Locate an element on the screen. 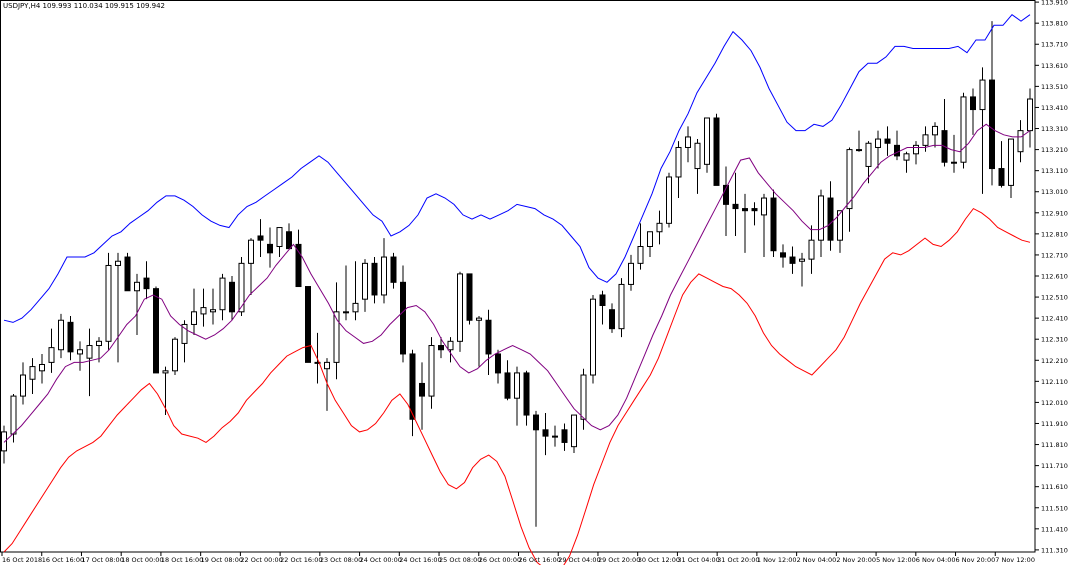  y-tick-label: 113.710 is located at coordinates (1054, 45).